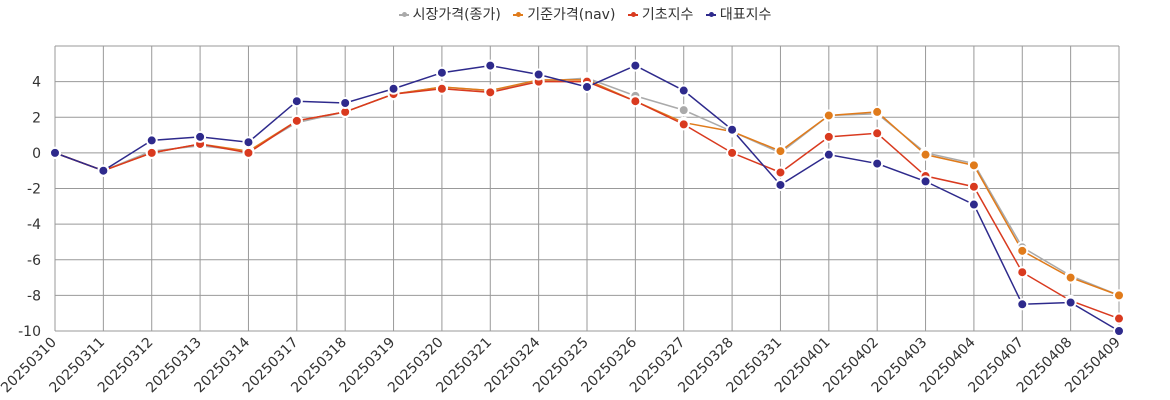  Describe the element at coordinates (36, 118) in the screenshot. I see `y-tick-label: 2` at that location.